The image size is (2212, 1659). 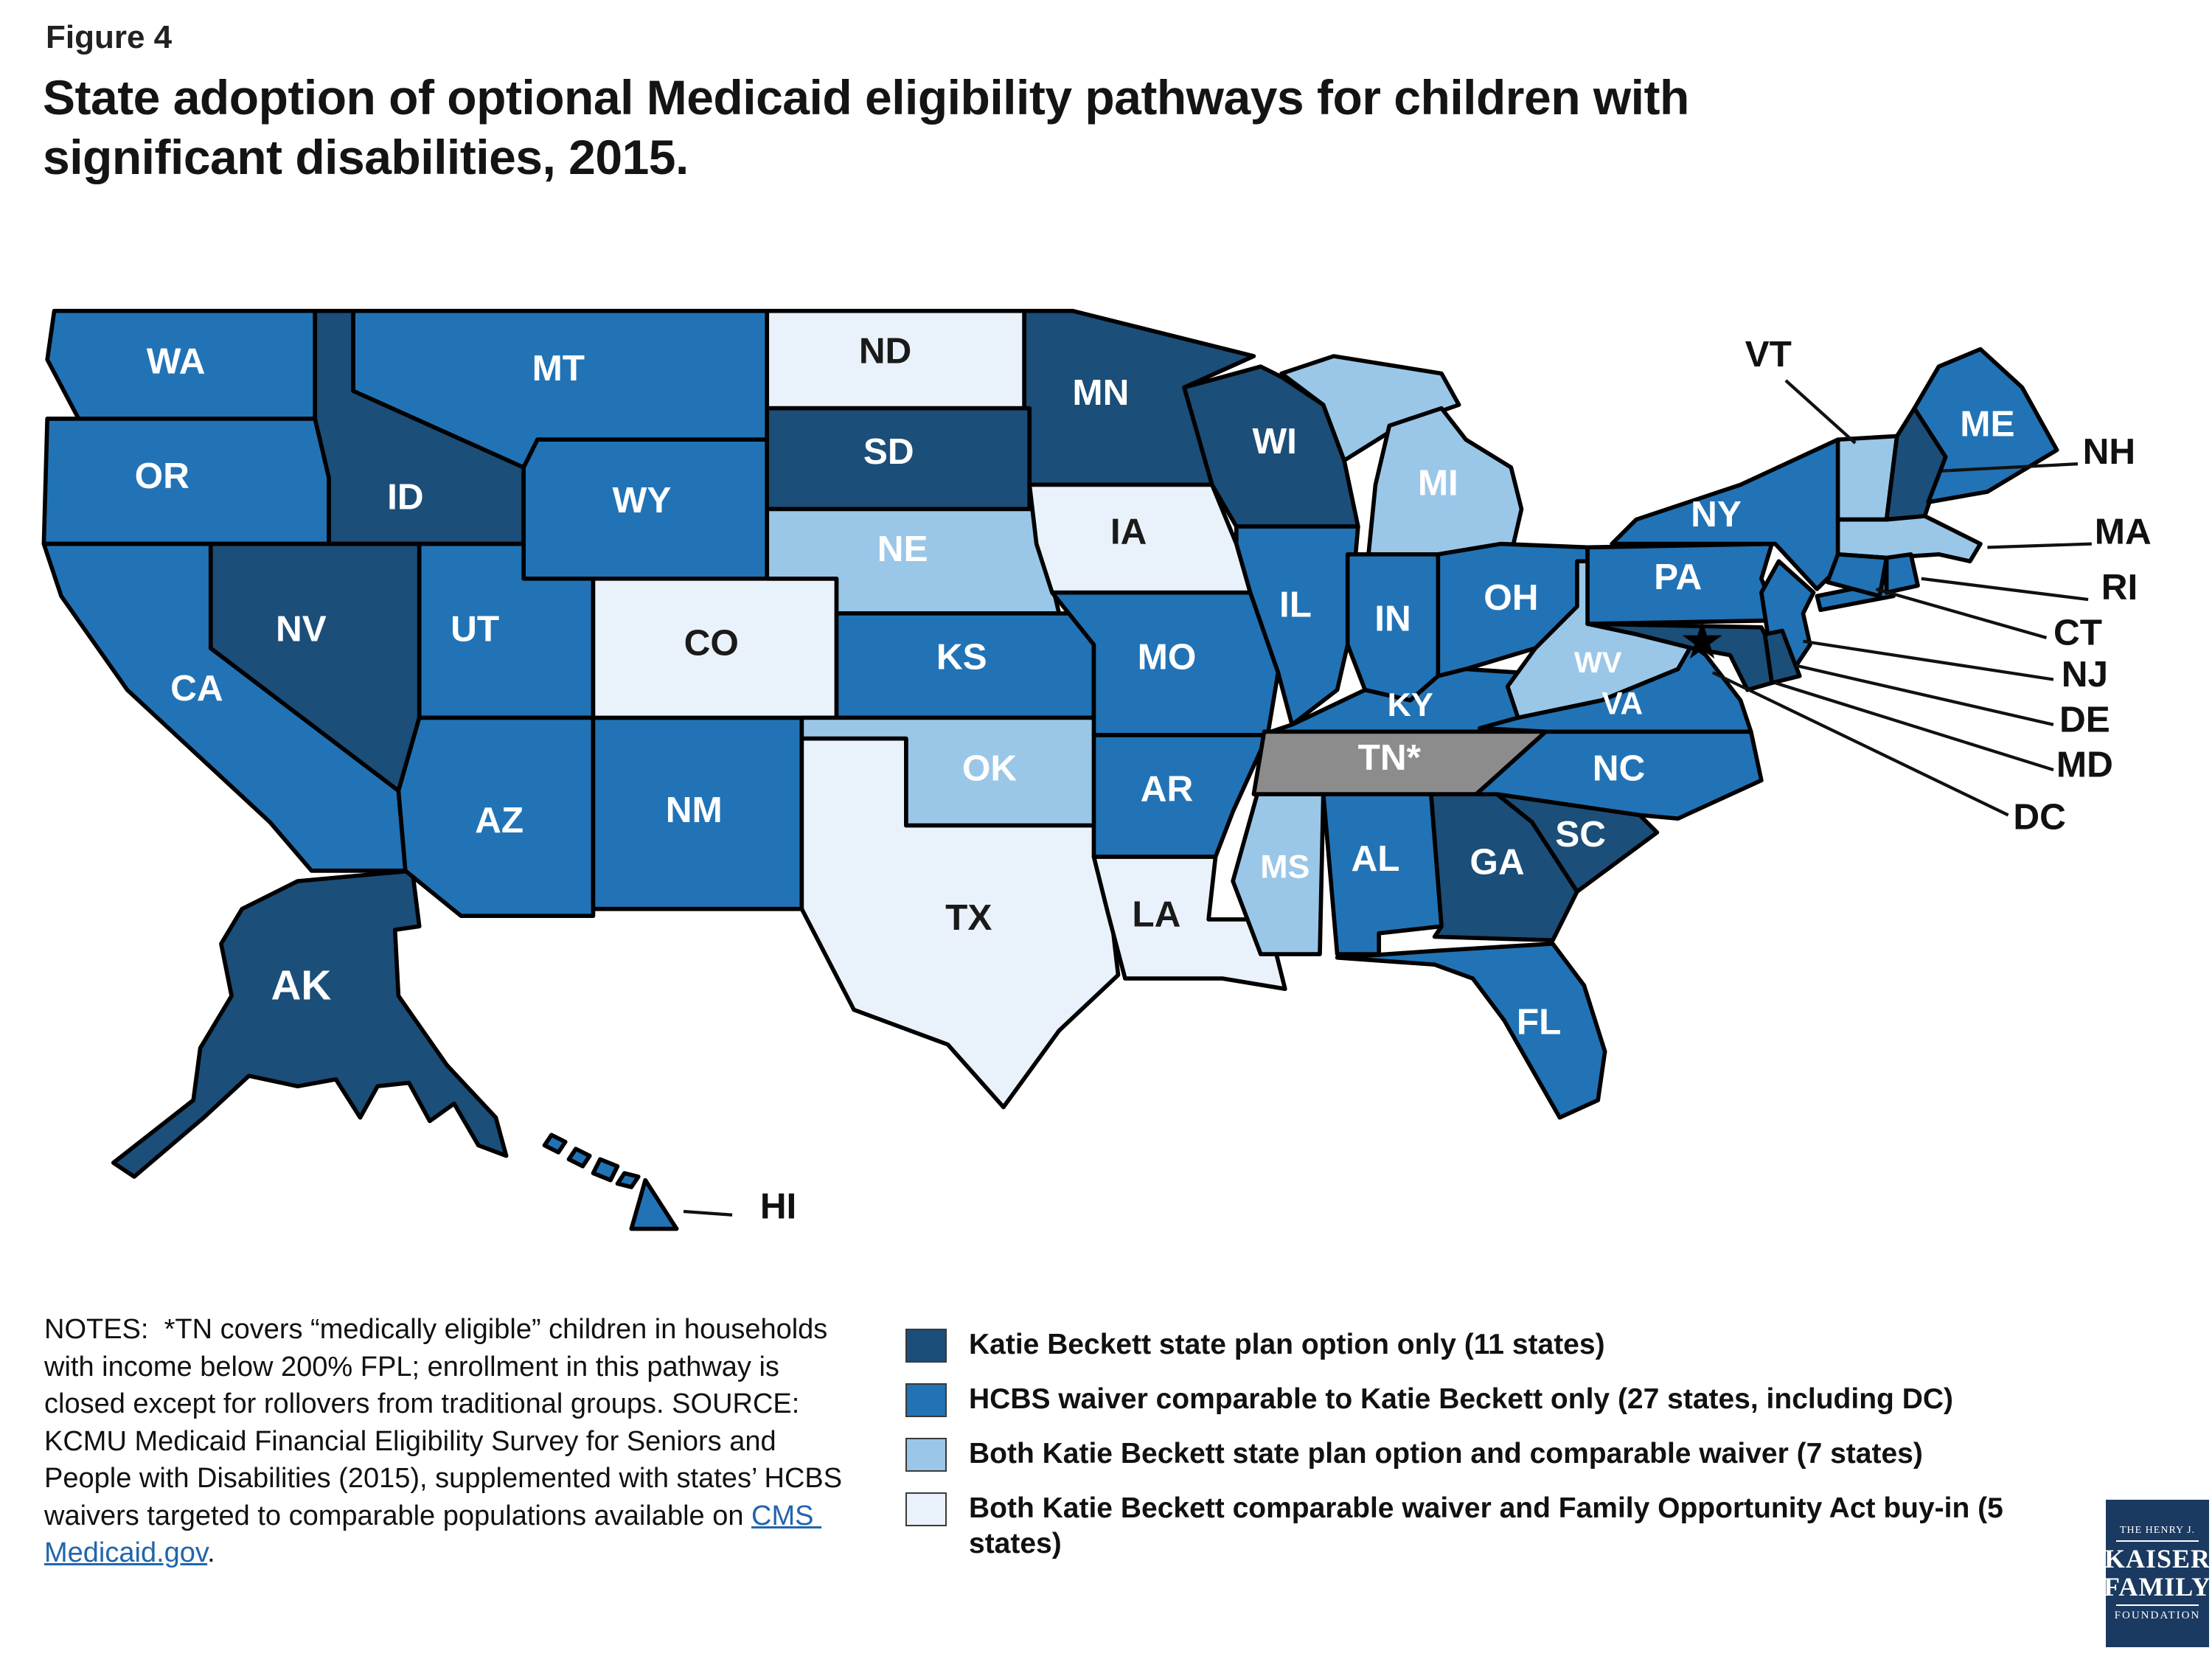 I want to click on state-label-WV: WV, so click(x=1598, y=663).